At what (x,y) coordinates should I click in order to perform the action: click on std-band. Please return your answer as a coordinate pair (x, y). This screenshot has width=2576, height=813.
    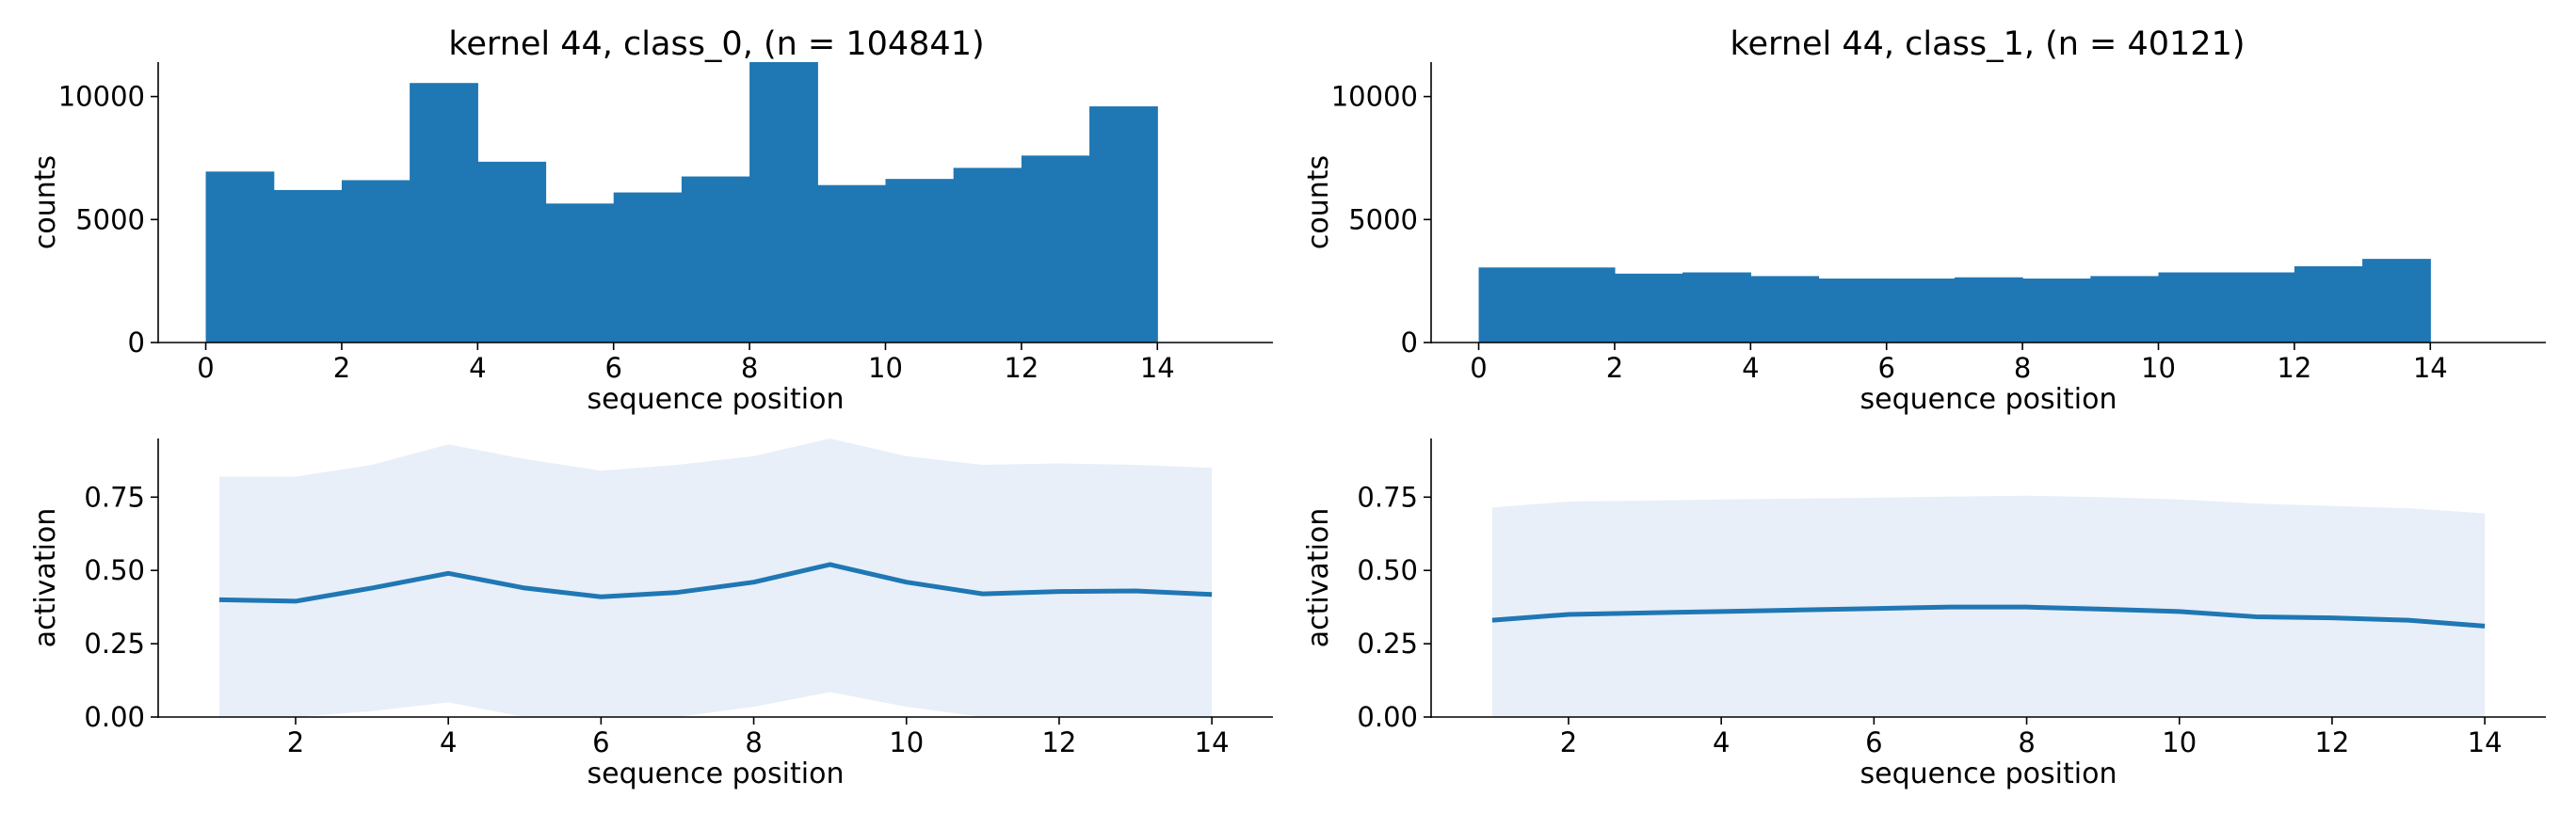
    Looking at the image, I should click on (715, 577).